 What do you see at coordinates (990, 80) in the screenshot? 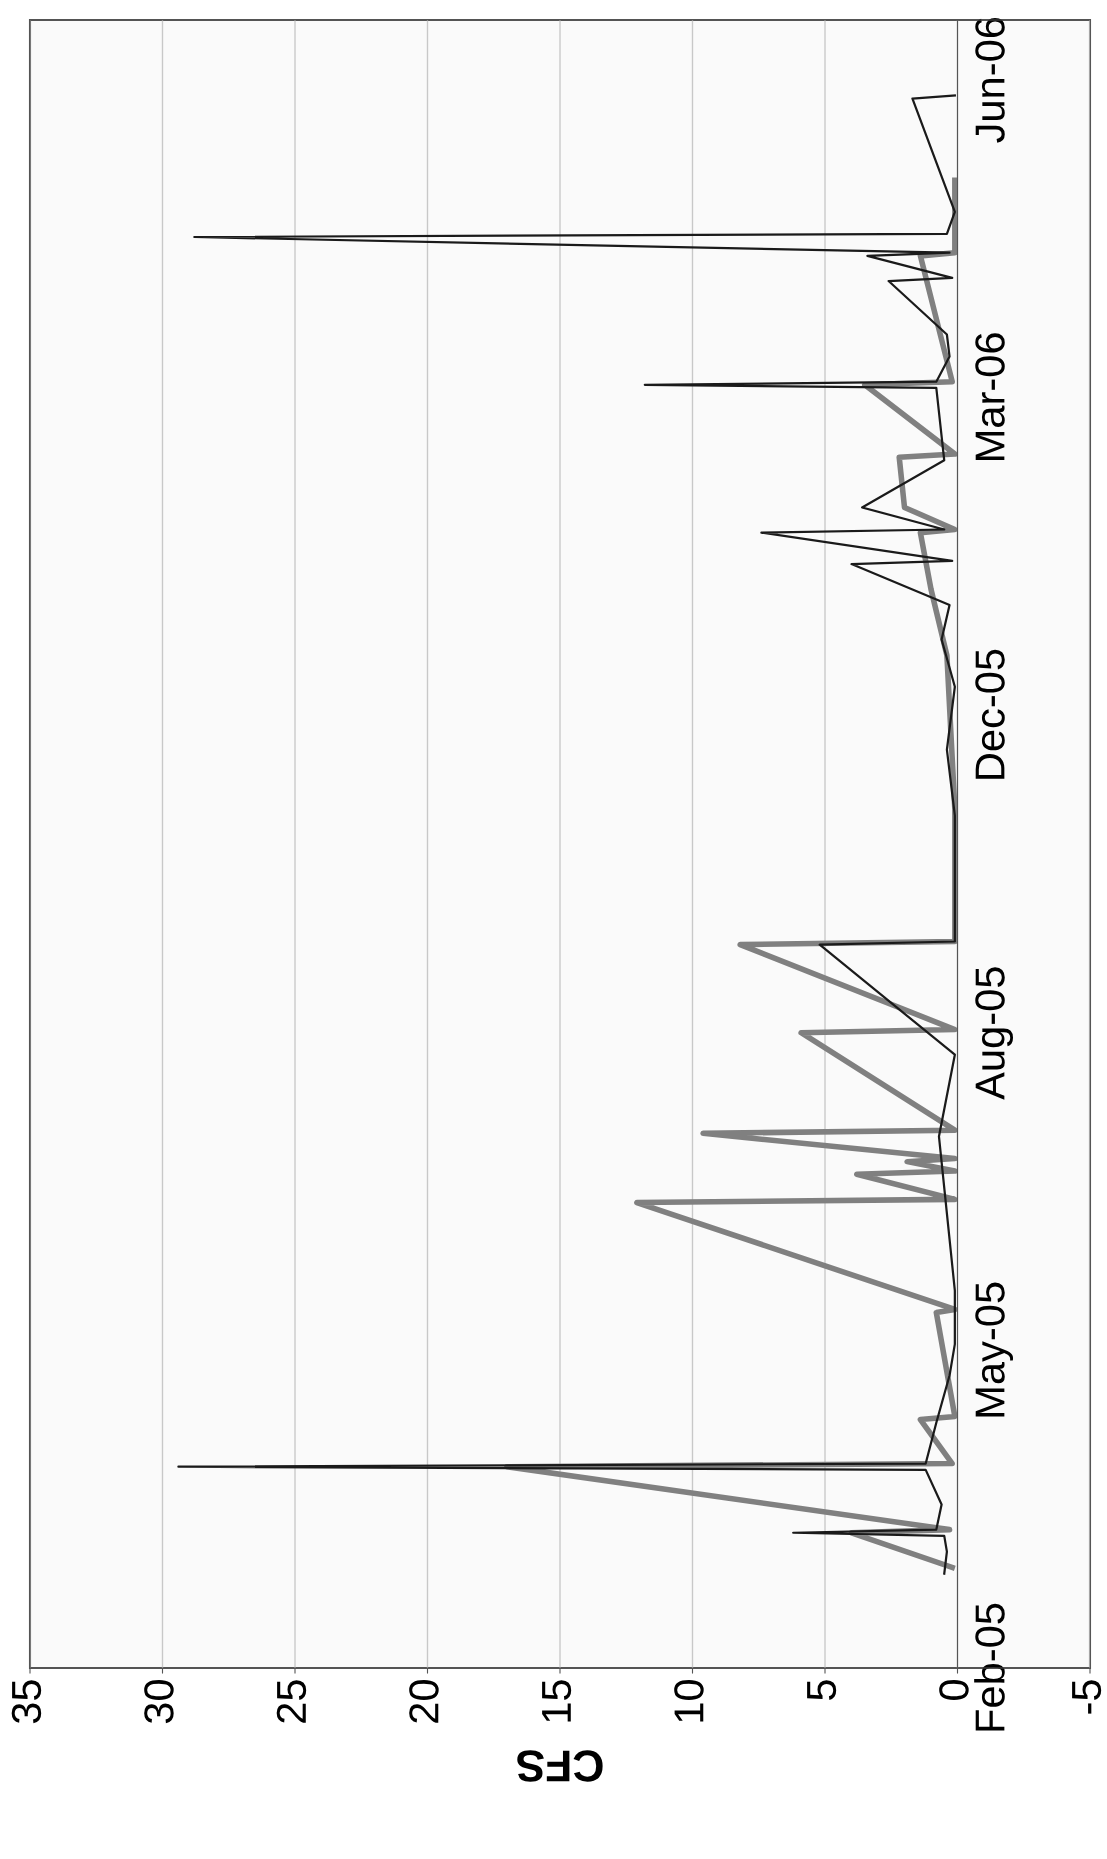
I see `y-tick-label: Jun-06` at bounding box center [990, 80].